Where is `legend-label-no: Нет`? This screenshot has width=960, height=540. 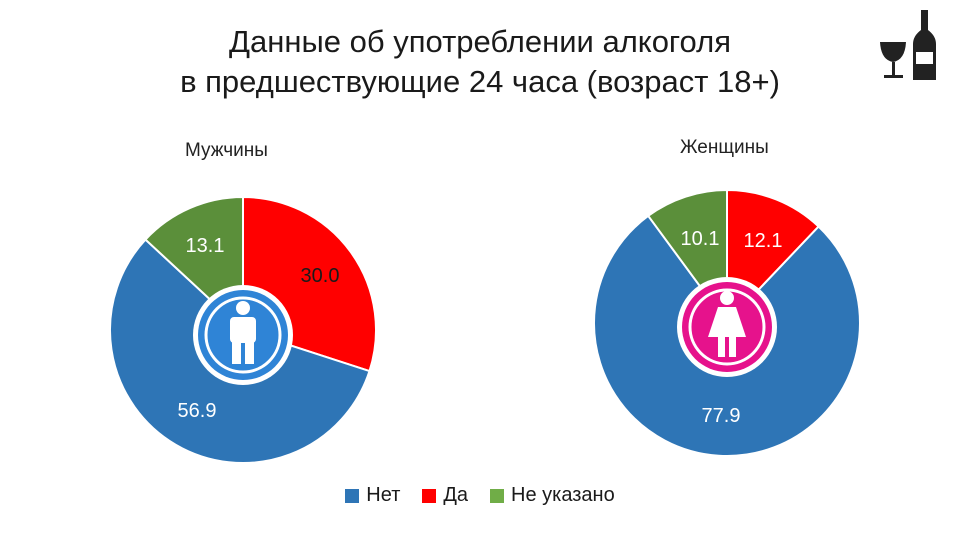
legend-label-no: Нет is located at coordinates (383, 495).